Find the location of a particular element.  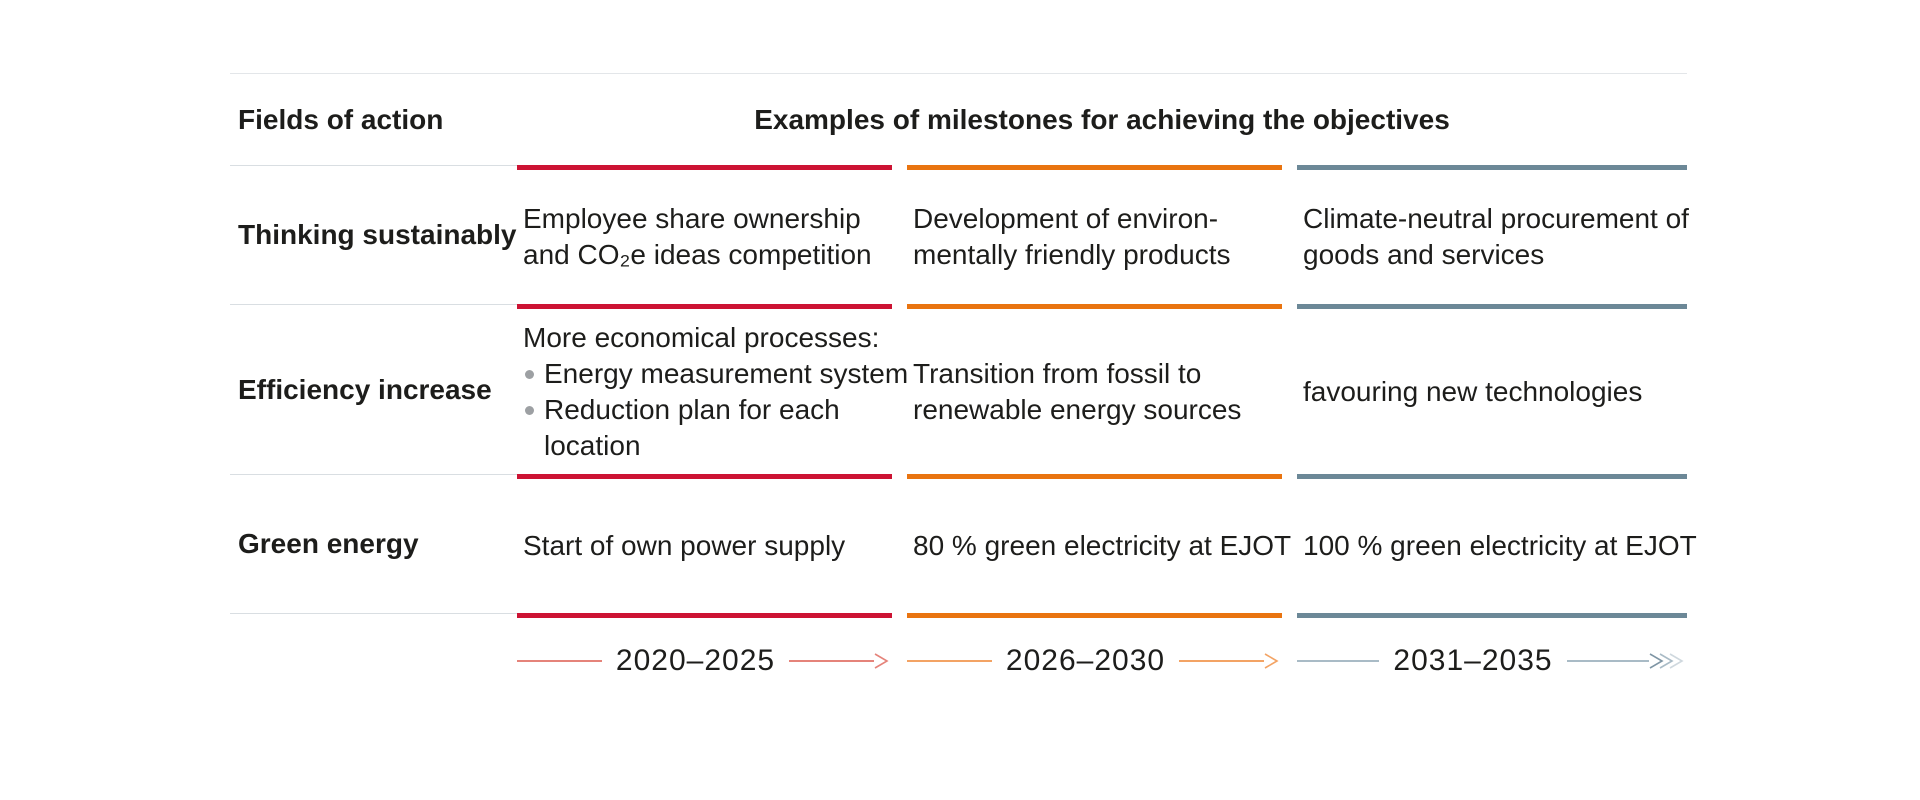

milestone-text: More economical processes: is located at coordinates (701, 337).